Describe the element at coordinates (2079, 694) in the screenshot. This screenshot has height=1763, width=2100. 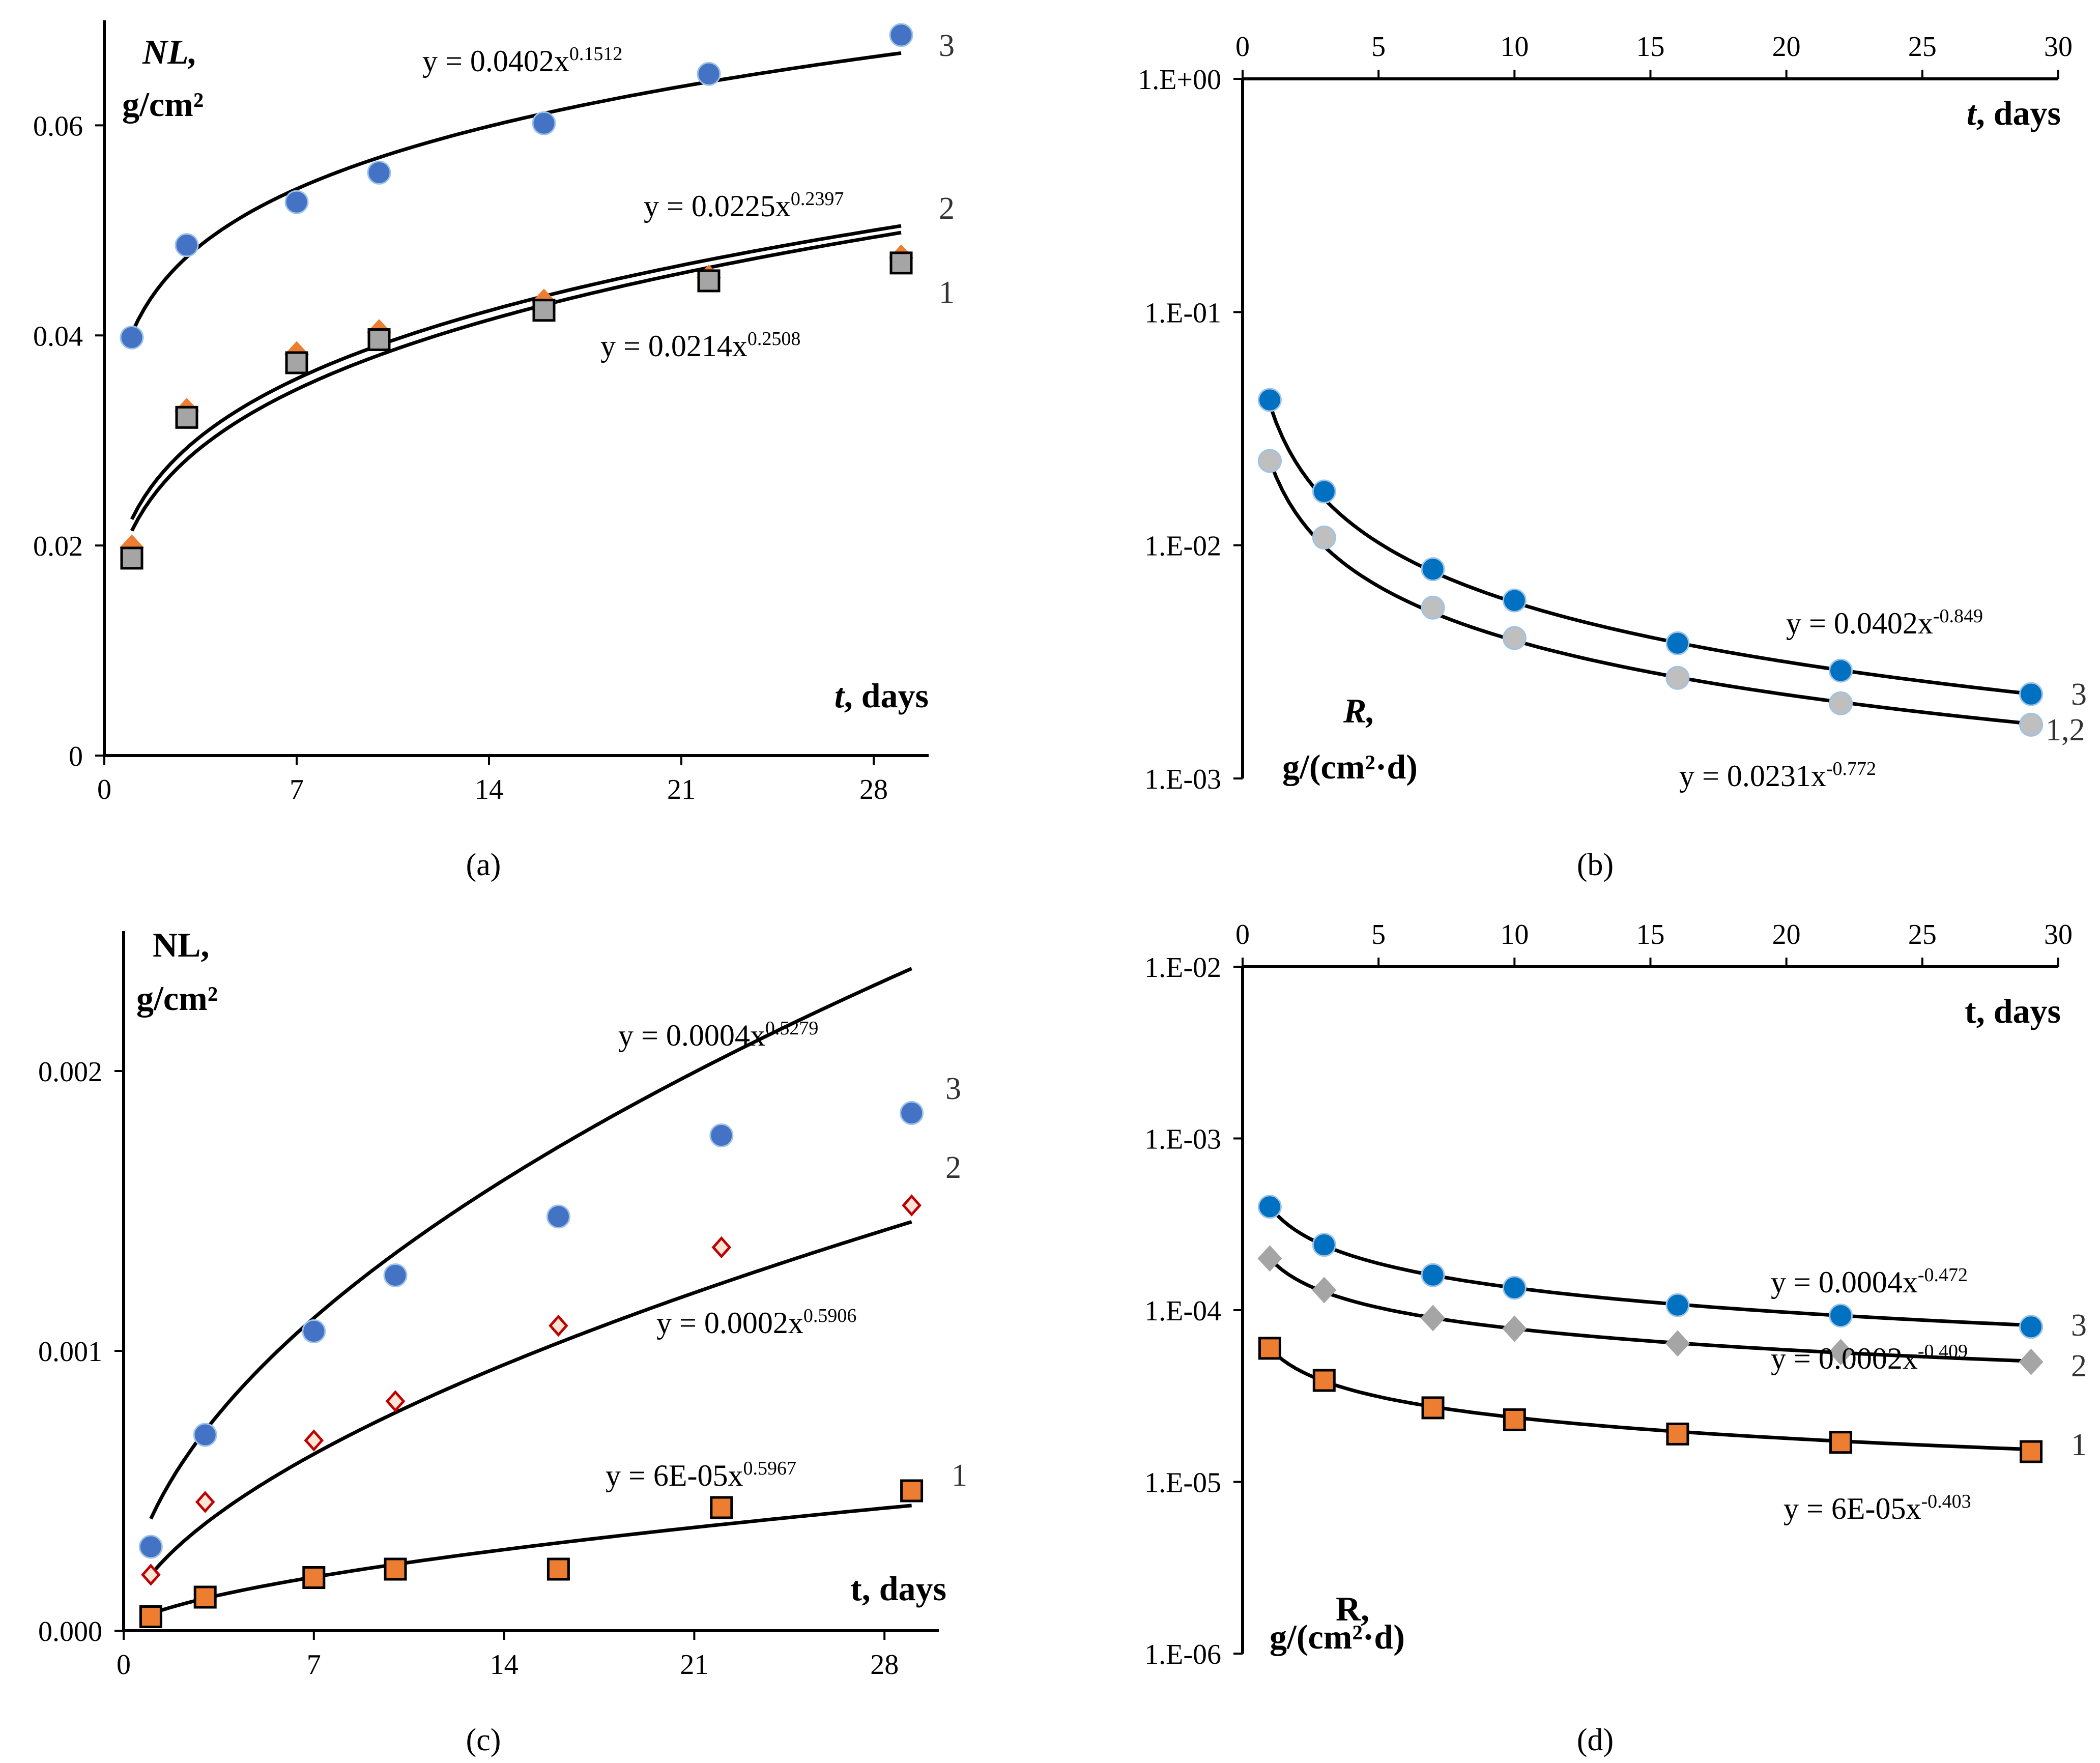
I see `panel-b-series-label-3: 3` at that location.